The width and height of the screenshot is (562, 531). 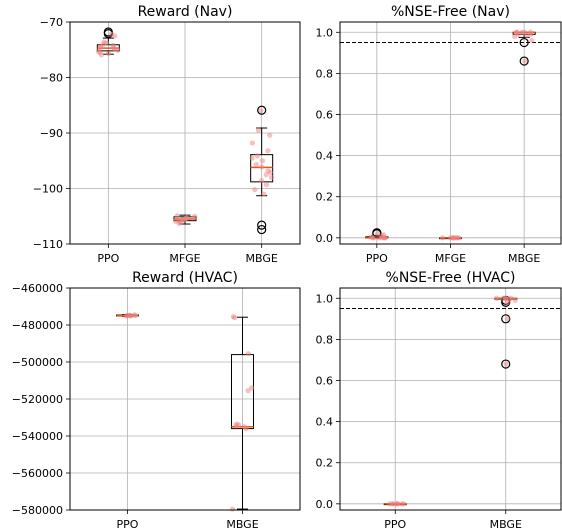 What do you see at coordinates (51, 133) in the screenshot?
I see `y-tick-label: −90` at bounding box center [51, 133].